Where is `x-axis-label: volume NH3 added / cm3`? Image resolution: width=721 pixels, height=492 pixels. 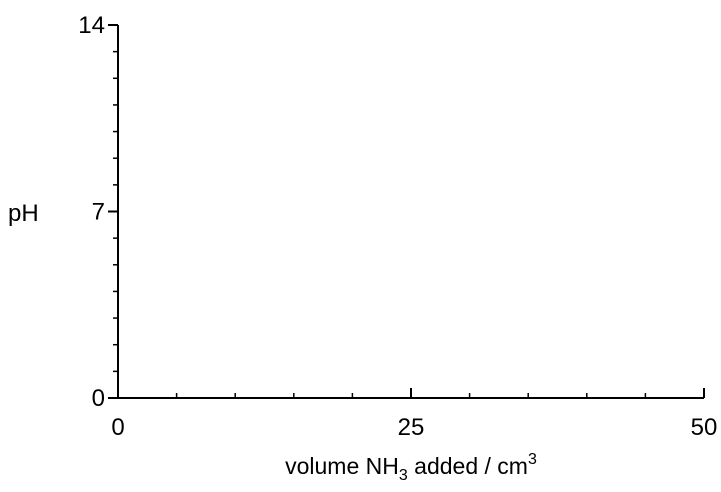
x-axis-label: volume NH3 added / cm3 is located at coordinates (411, 467).